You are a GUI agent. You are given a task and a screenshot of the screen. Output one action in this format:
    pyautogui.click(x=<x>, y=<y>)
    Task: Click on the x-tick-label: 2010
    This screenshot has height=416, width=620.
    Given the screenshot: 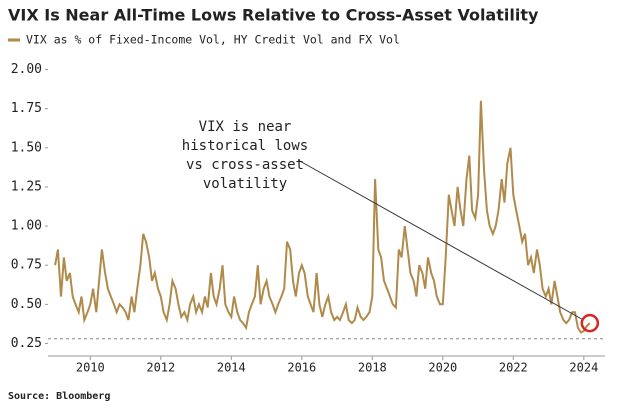 What is the action you would take?
    pyautogui.click(x=90, y=368)
    